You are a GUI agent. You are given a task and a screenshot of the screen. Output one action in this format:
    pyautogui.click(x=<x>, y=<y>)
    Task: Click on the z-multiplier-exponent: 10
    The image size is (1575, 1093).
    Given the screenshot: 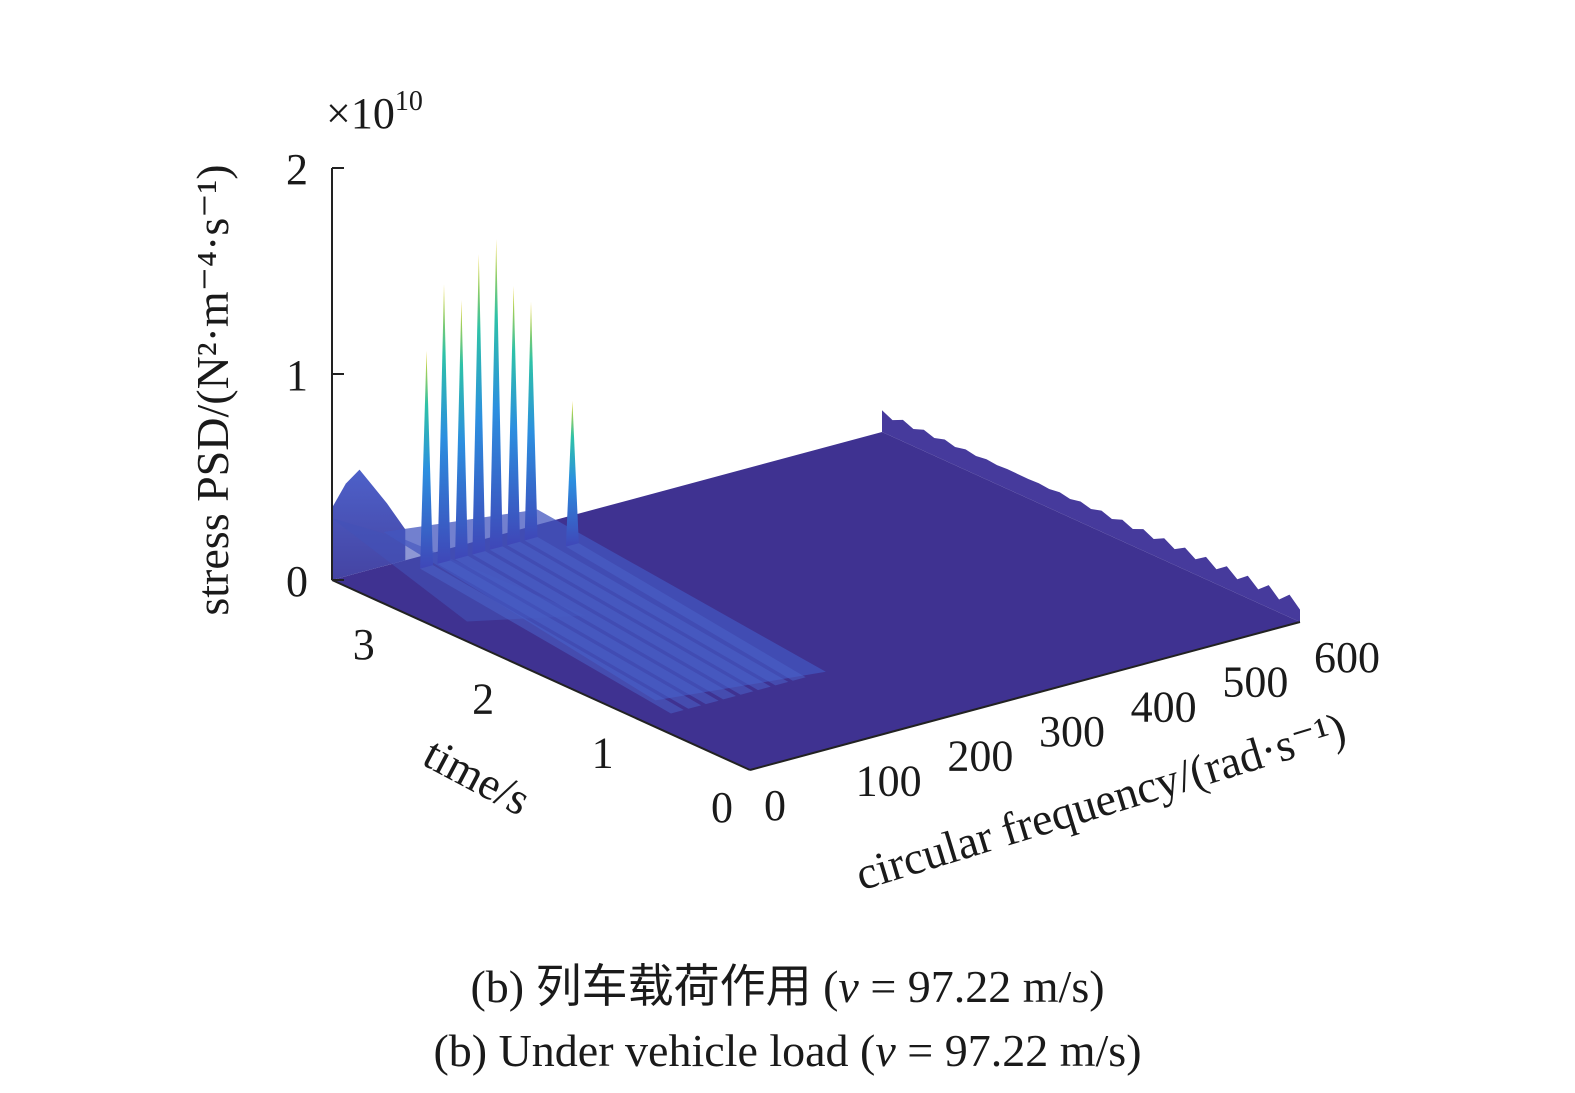 What is the action you would take?
    pyautogui.click(x=409, y=101)
    